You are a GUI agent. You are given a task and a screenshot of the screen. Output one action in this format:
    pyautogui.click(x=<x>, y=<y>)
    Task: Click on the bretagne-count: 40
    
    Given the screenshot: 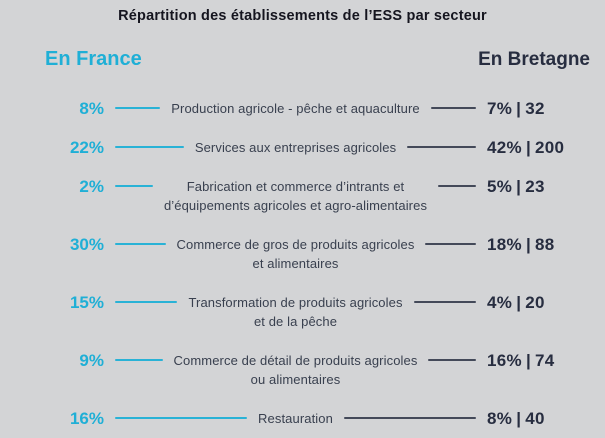 What is the action you would take?
    pyautogui.click(x=535, y=418)
    